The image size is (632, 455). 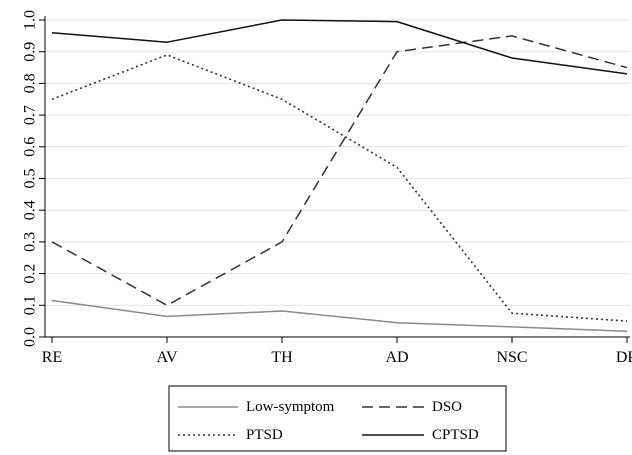 What do you see at coordinates (290, 407) in the screenshot?
I see `legend-label: Low-symptom` at bounding box center [290, 407].